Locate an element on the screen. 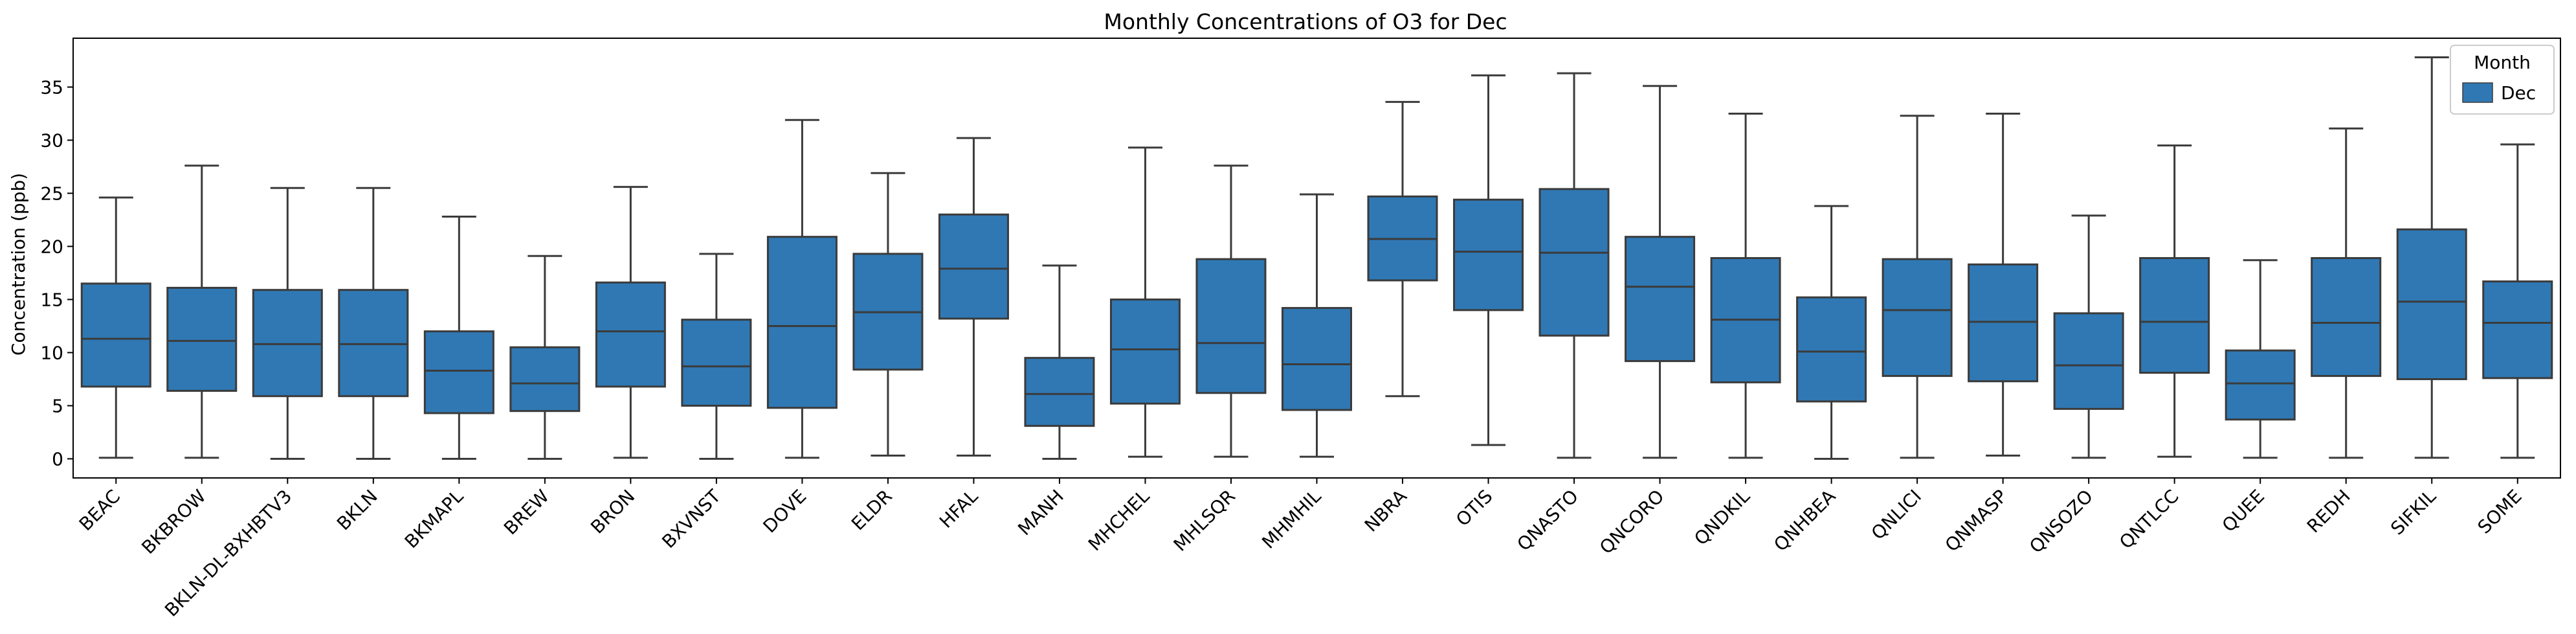 Image resolution: width=2576 pixels, height=634 pixels. box-manh is located at coordinates (1059, 362).